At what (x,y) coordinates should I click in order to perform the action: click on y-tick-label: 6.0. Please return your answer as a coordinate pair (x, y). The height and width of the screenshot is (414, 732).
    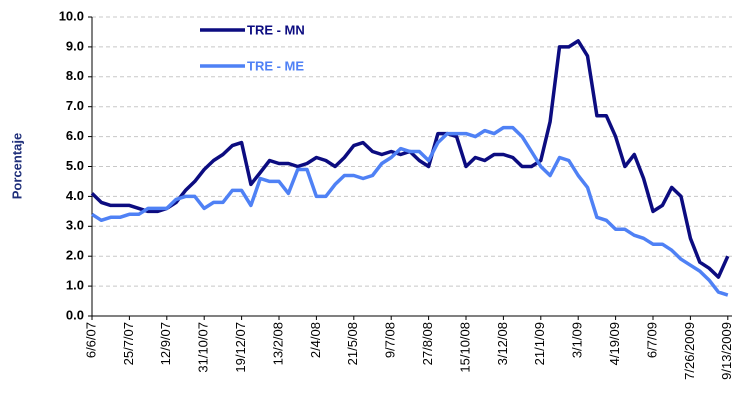
    Looking at the image, I should click on (75, 135).